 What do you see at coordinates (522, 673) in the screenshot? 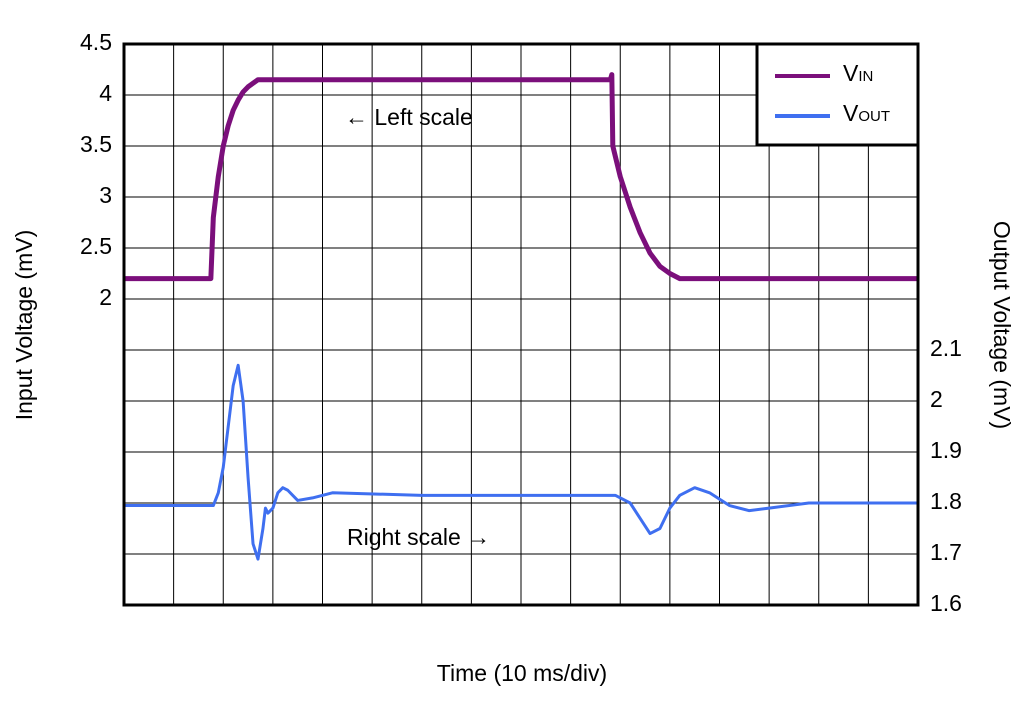
I see `x-axis-label: Time (10 ms/div)` at bounding box center [522, 673].